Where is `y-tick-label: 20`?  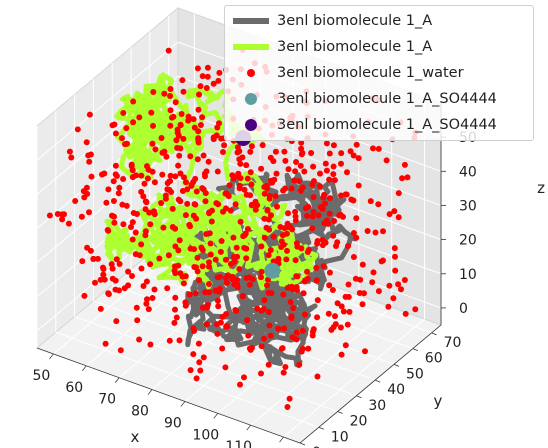 y-tick-label: 20 is located at coordinates (359, 422).